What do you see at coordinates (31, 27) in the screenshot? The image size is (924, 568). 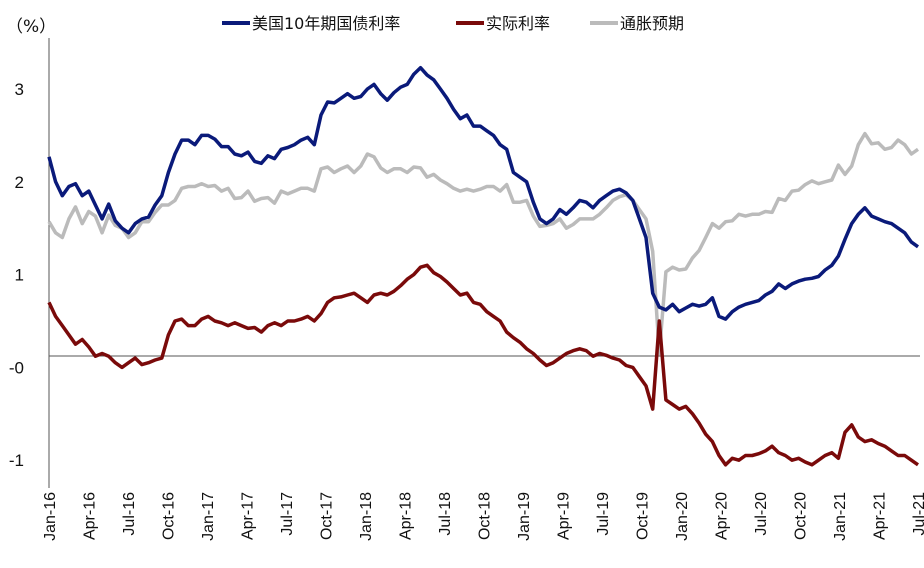 I see `y-axis-unit-label: （%）` at bounding box center [31, 27].